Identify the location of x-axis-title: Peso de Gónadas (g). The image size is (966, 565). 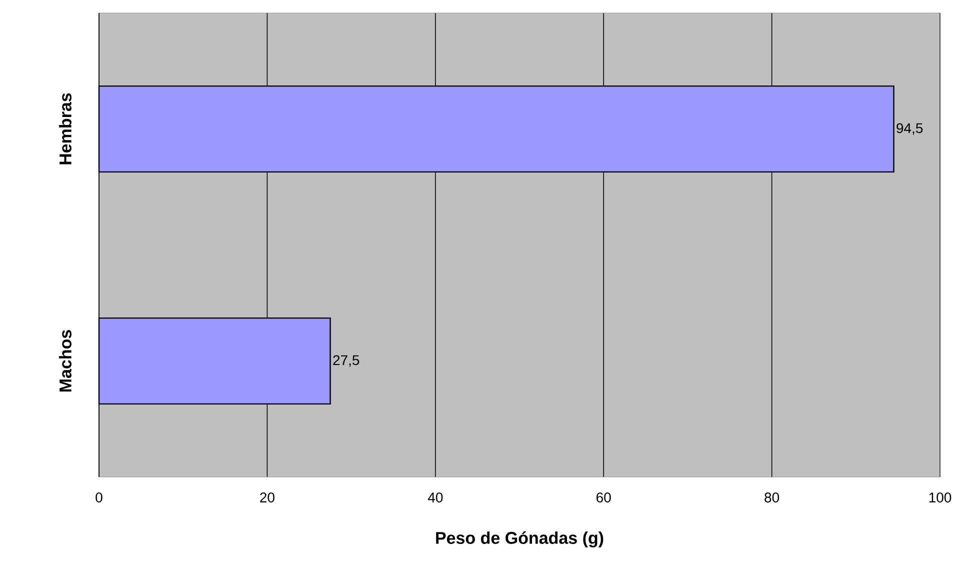
(520, 539).